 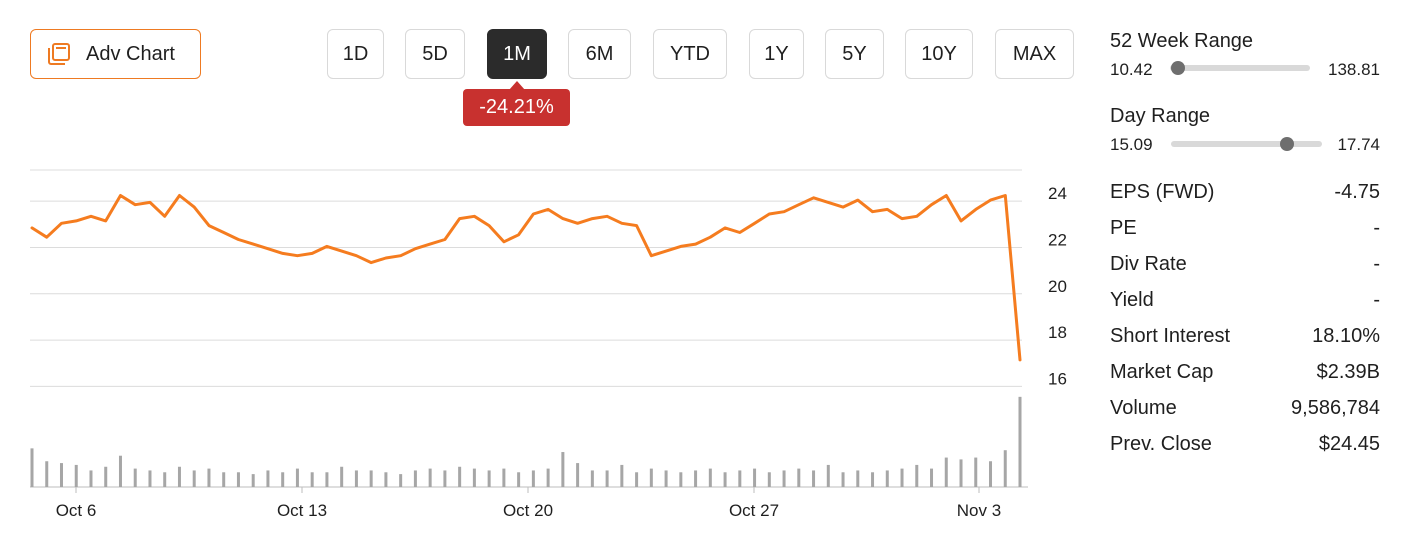 I want to click on range-label: 1Y, so click(x=776, y=53).